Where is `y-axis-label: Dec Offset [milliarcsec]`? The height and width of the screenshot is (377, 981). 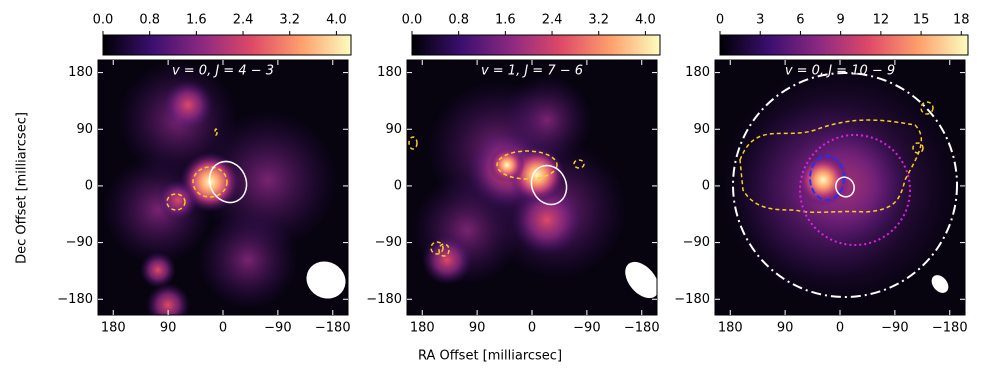 y-axis-label: Dec Offset [milliarcsec] is located at coordinates (22, 188).